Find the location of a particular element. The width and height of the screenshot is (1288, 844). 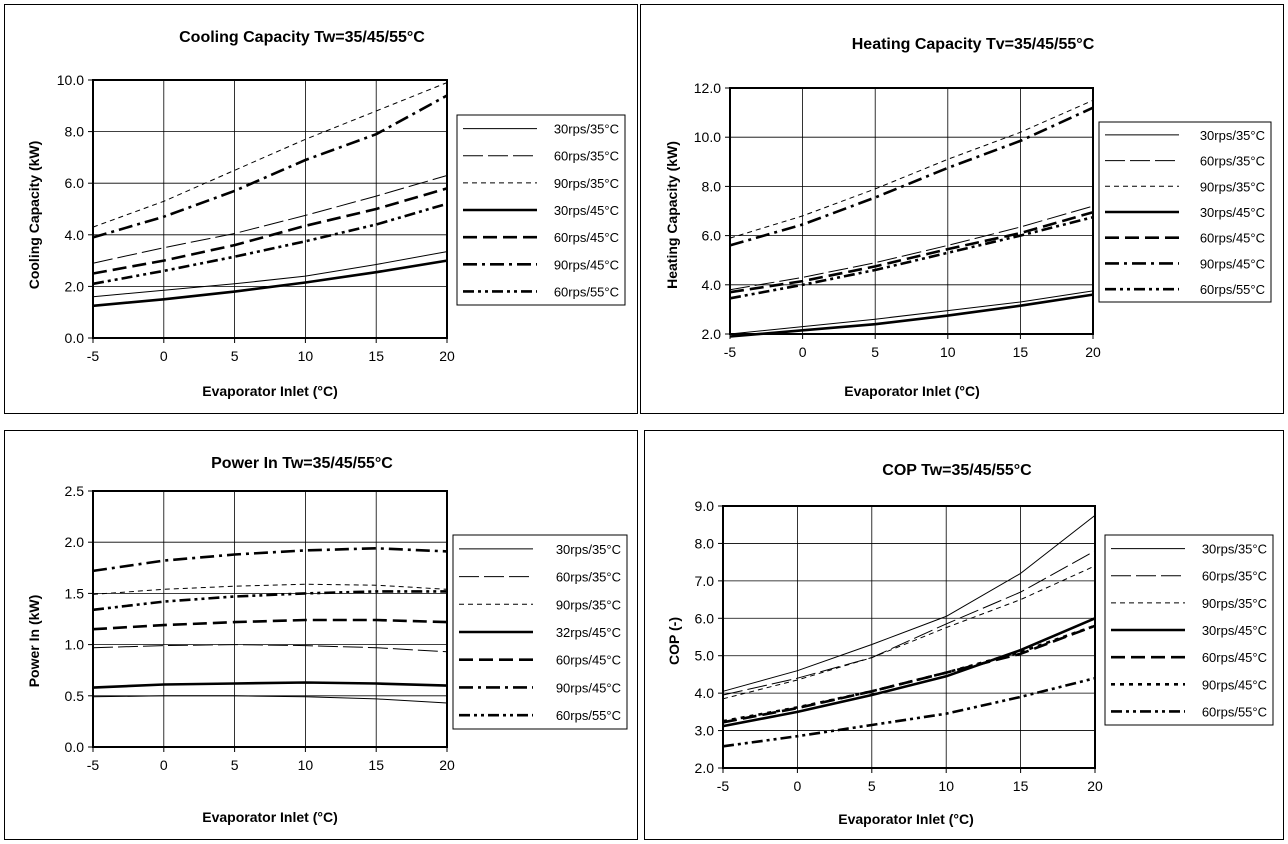

y-tick-label: 7.0 is located at coordinates (705, 581).